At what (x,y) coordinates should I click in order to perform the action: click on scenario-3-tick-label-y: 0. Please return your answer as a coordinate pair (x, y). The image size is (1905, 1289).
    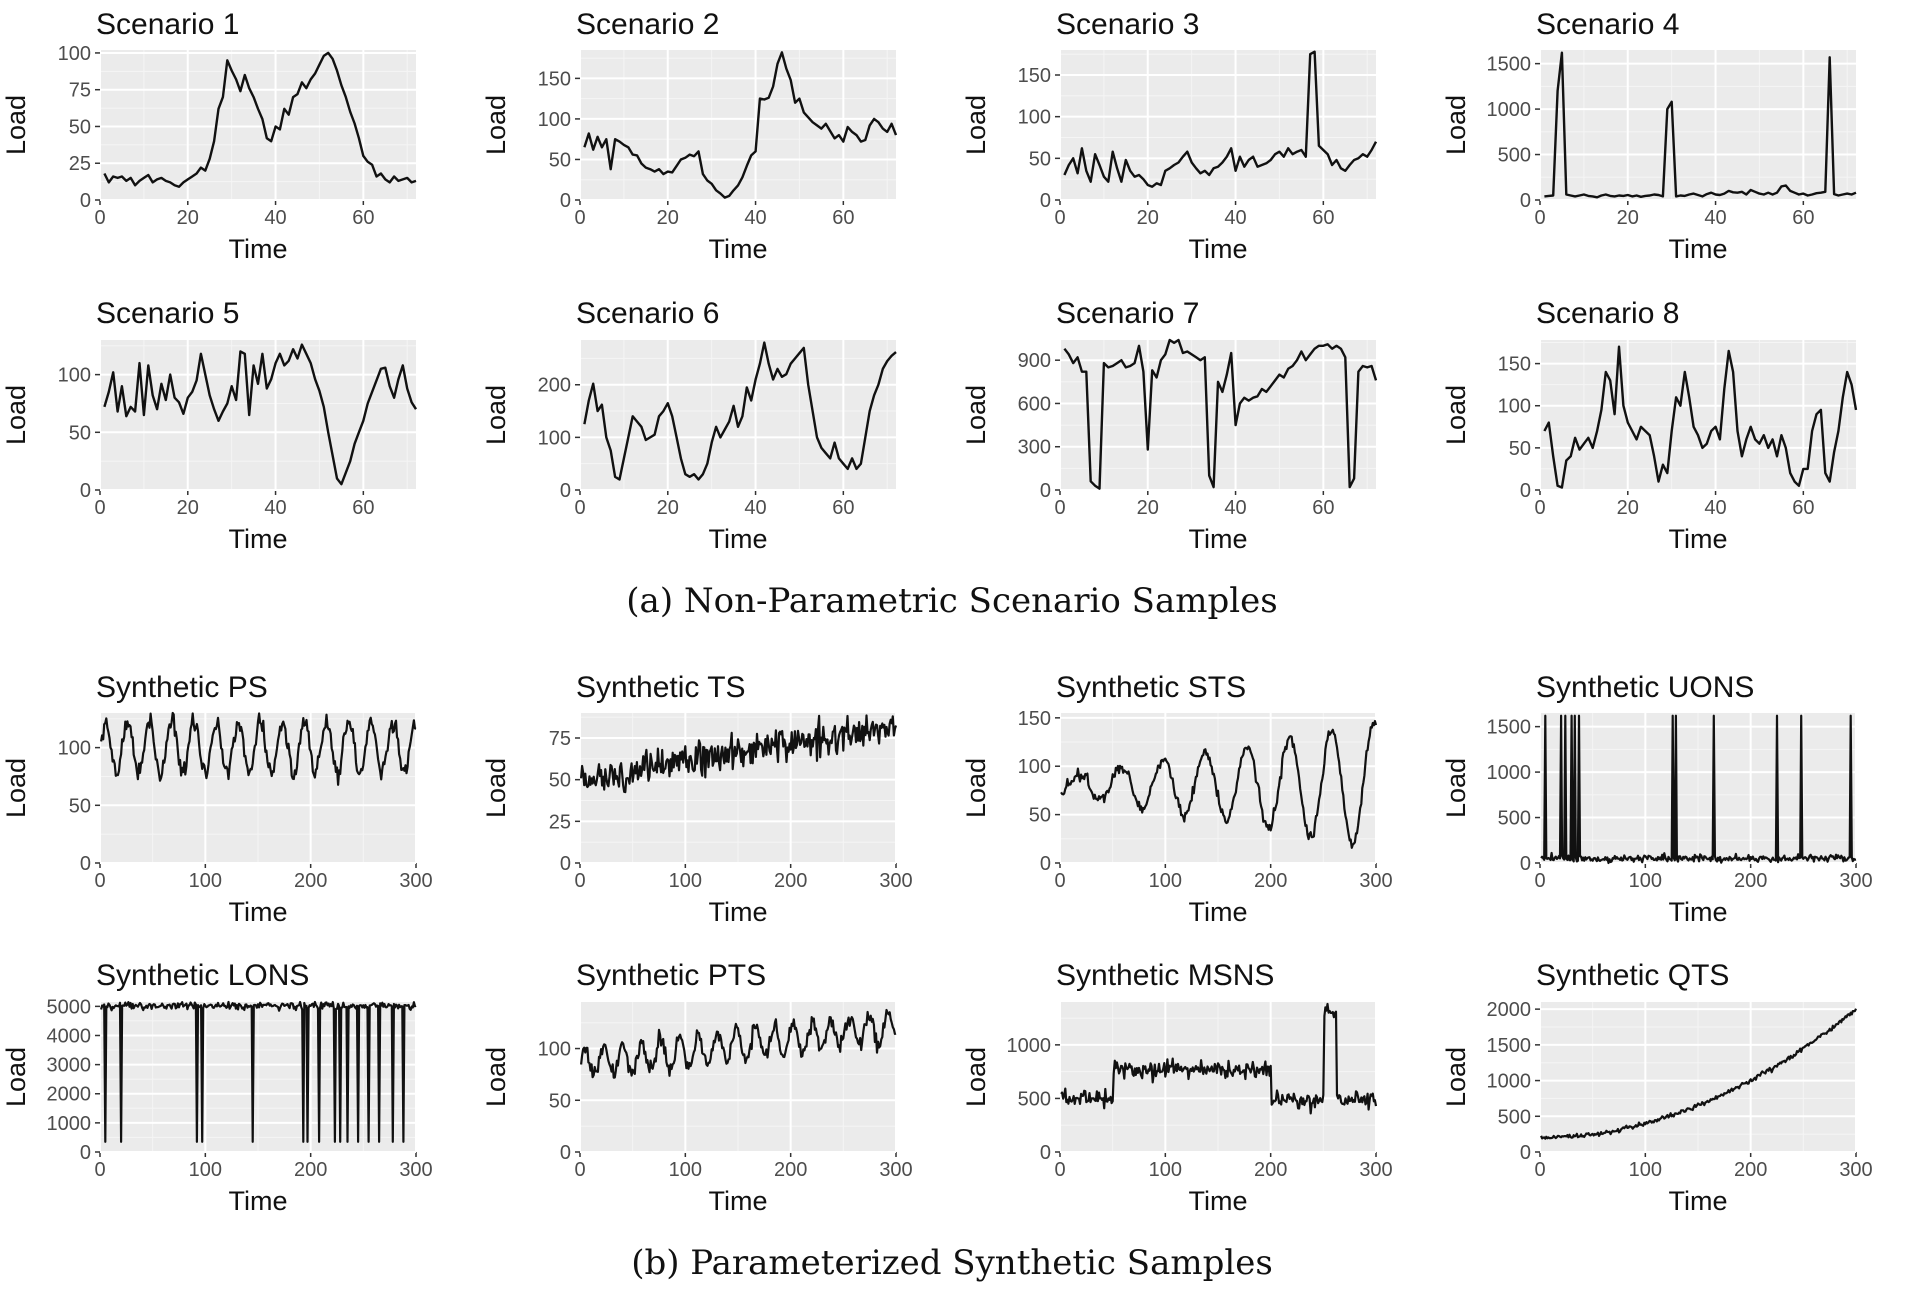
    Looking at the image, I should click on (1045, 201).